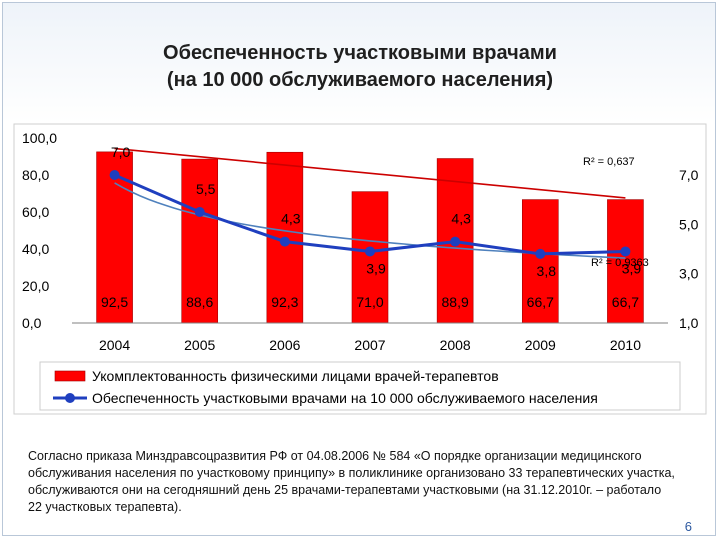  Describe the element at coordinates (625, 345) in the screenshot. I see `x-tick-label: 2010` at that location.